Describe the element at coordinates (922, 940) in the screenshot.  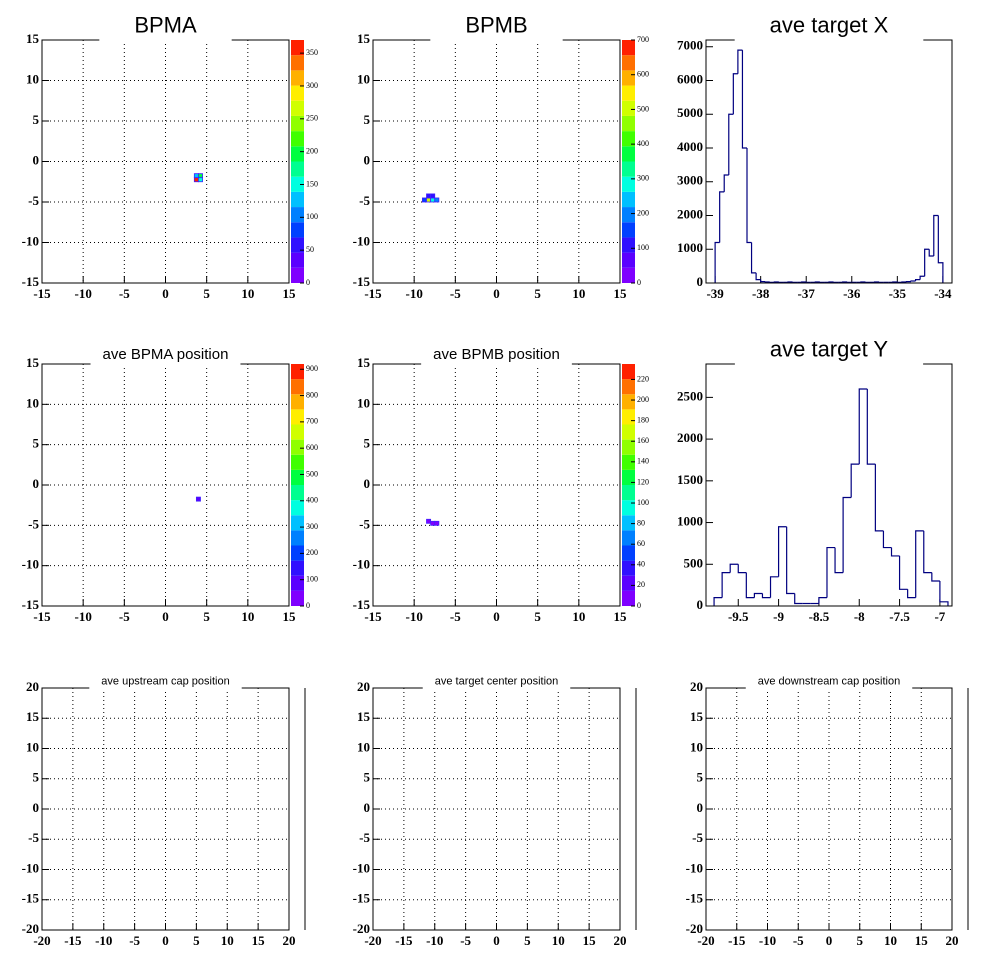
I see `x-tick-label: 15` at that location.